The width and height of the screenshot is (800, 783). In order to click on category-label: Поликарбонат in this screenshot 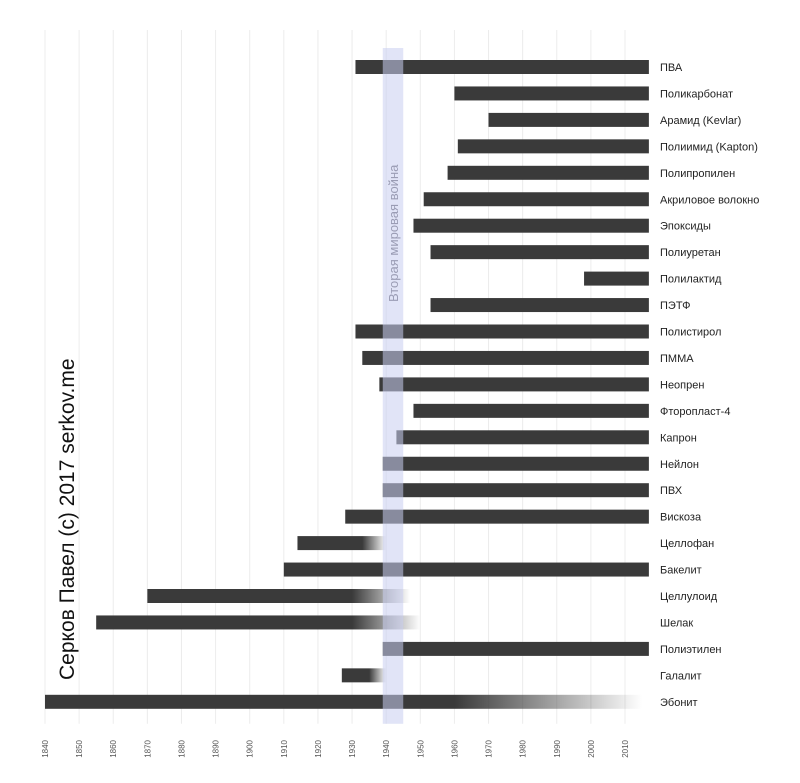, I will do `click(696, 94)`.